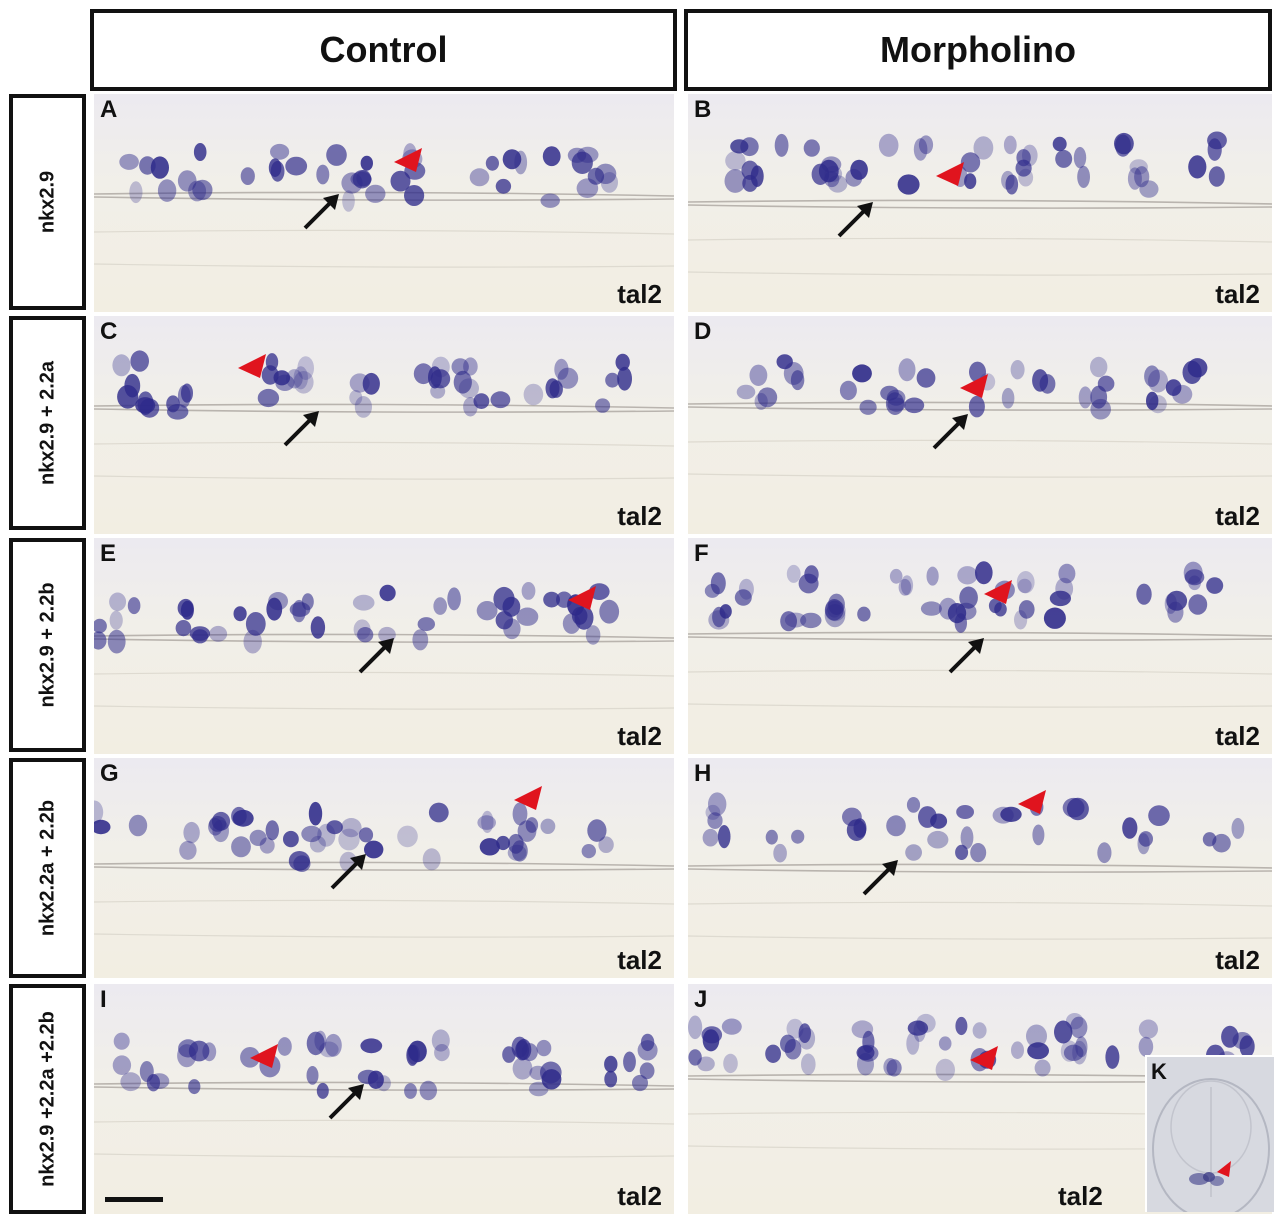 This screenshot has width=1280, height=1221. I want to click on column-header-control: Control, so click(383, 50).